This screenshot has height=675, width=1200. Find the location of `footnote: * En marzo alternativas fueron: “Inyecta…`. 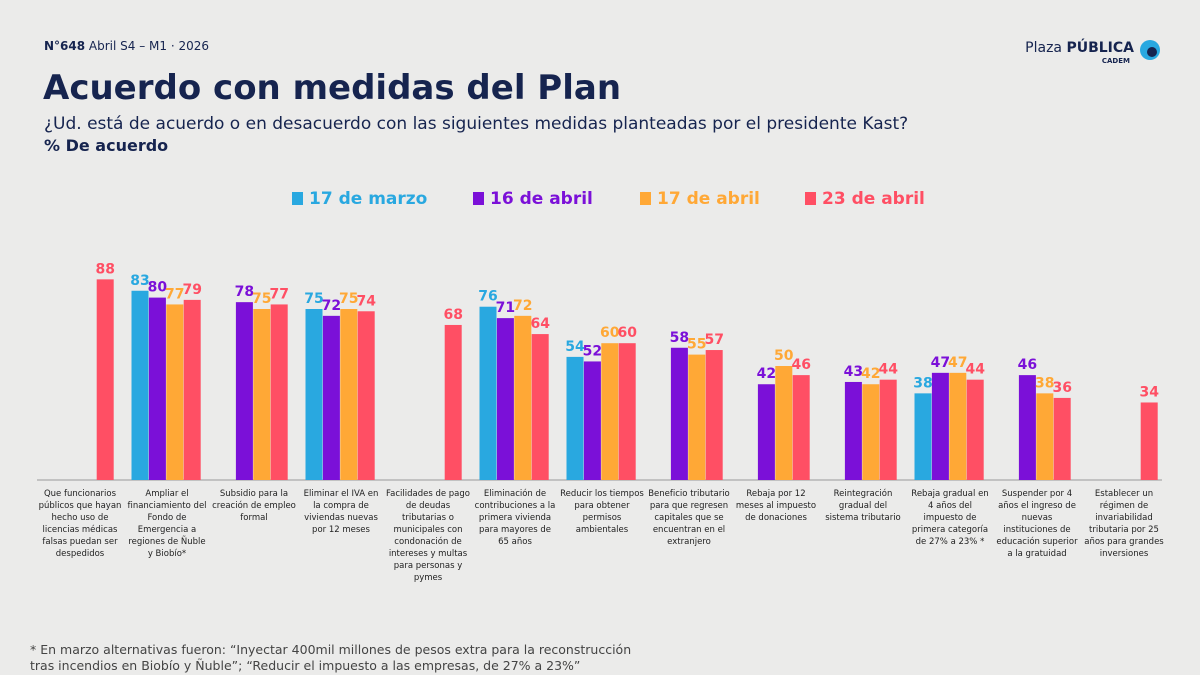

footnote: * En marzo alternativas fueron: “Inyecta… is located at coordinates (331, 657).